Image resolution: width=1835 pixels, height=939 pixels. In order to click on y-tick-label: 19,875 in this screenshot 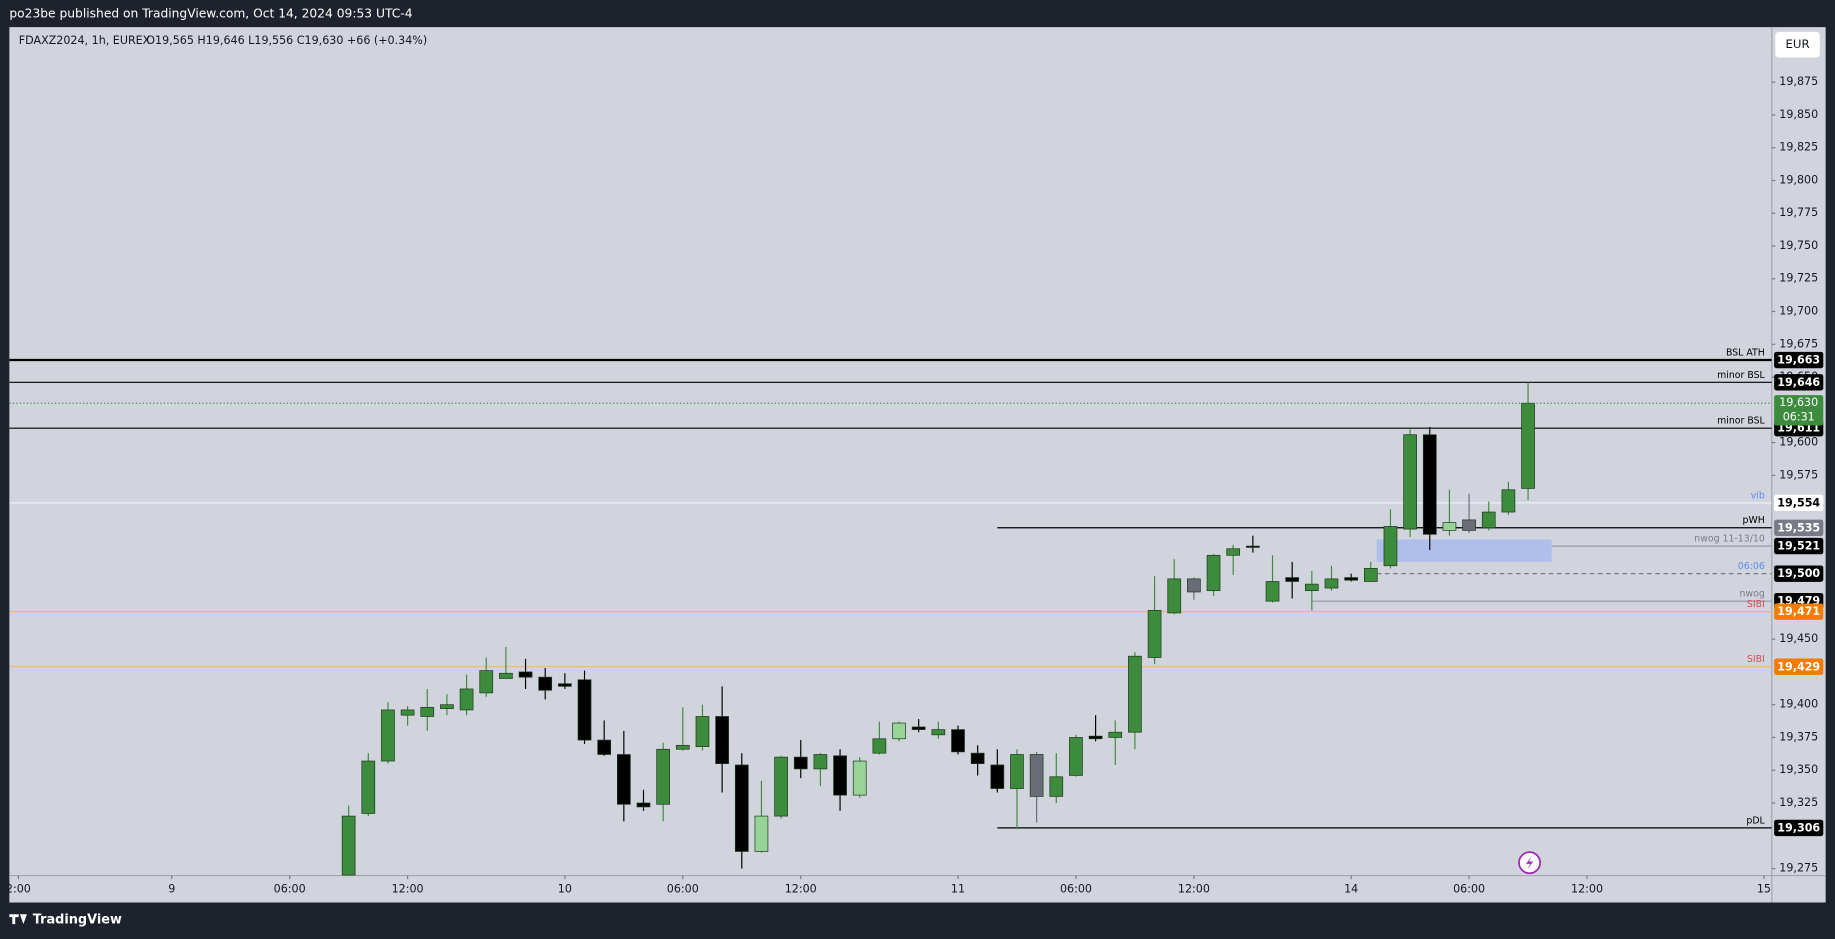, I will do `click(1798, 81)`.